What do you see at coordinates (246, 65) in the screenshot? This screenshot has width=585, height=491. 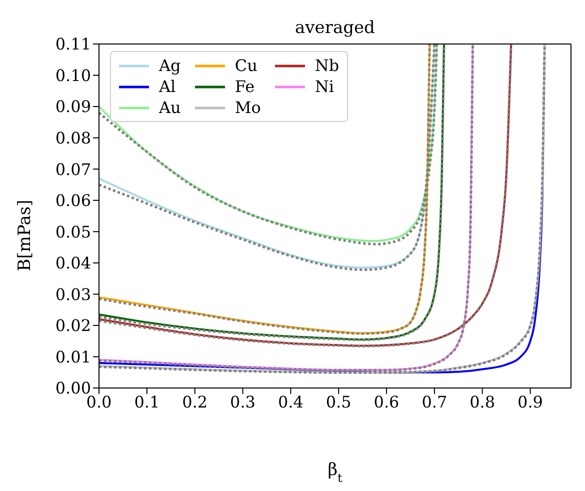 I see `legend-label: Cu` at bounding box center [246, 65].